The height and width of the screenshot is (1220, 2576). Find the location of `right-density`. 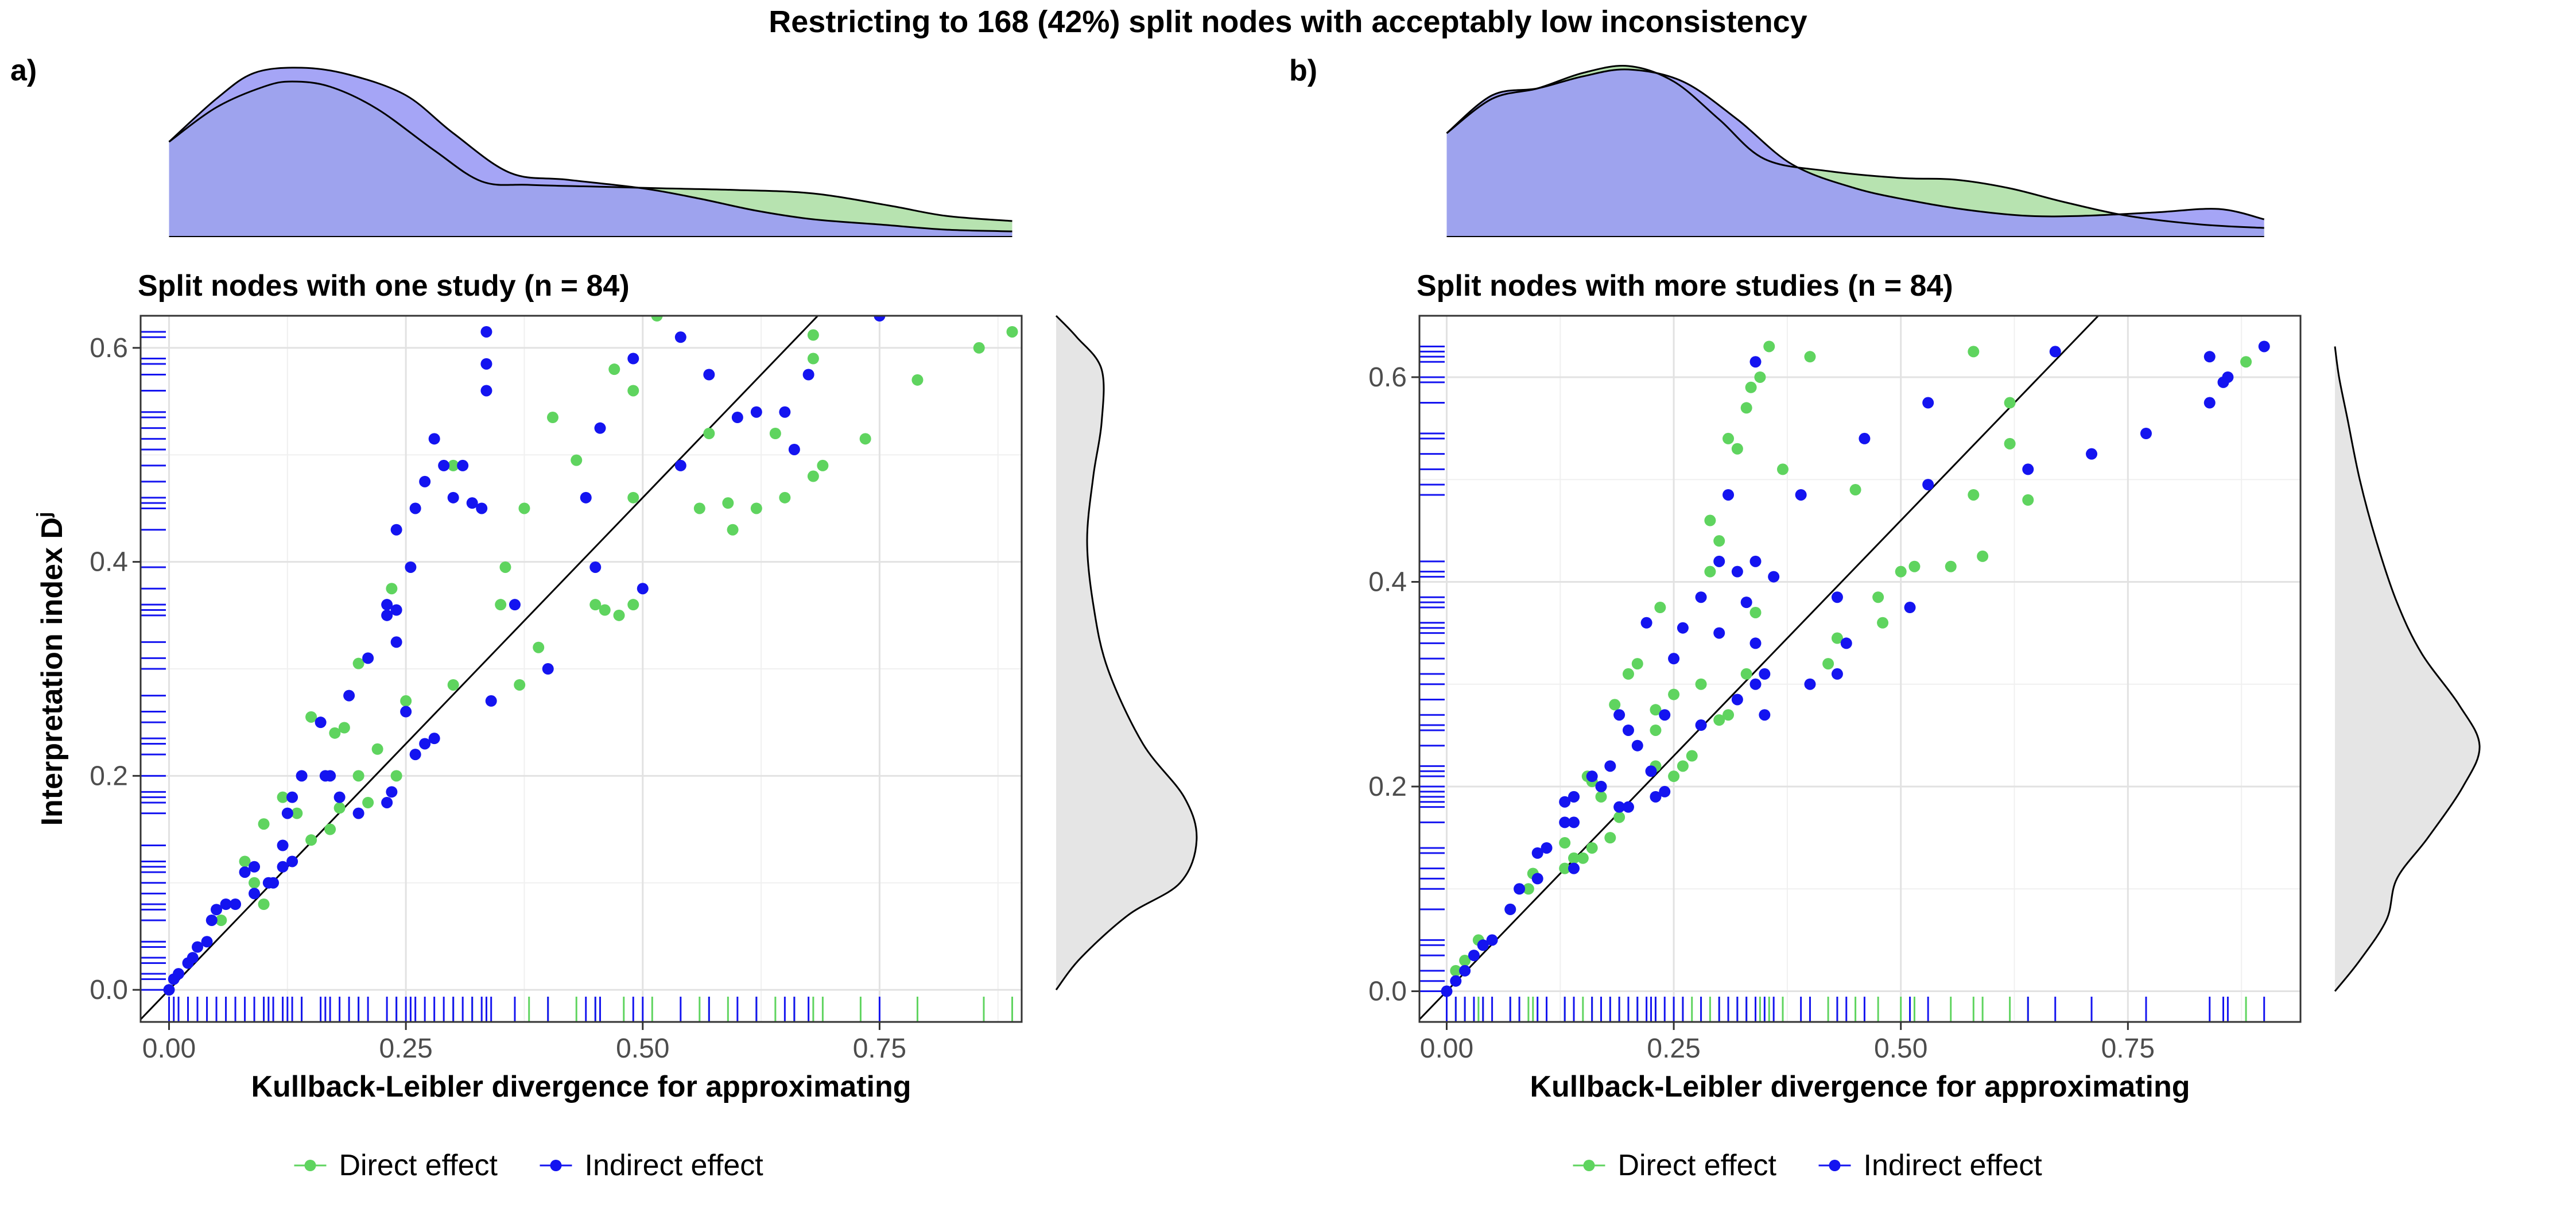

right-density is located at coordinates (2407, 669).